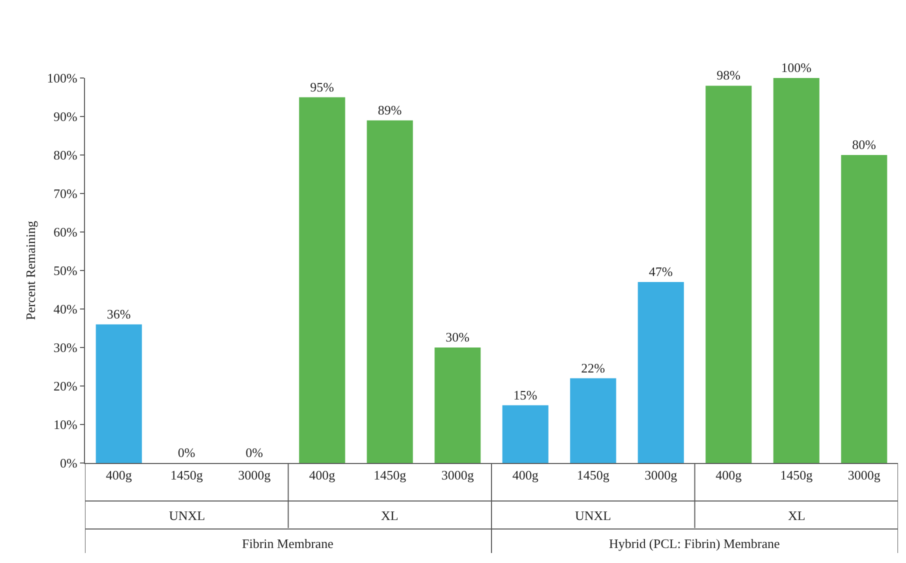 Image resolution: width=906 pixels, height=563 pixels. I want to click on data-label: 95%, so click(322, 86).